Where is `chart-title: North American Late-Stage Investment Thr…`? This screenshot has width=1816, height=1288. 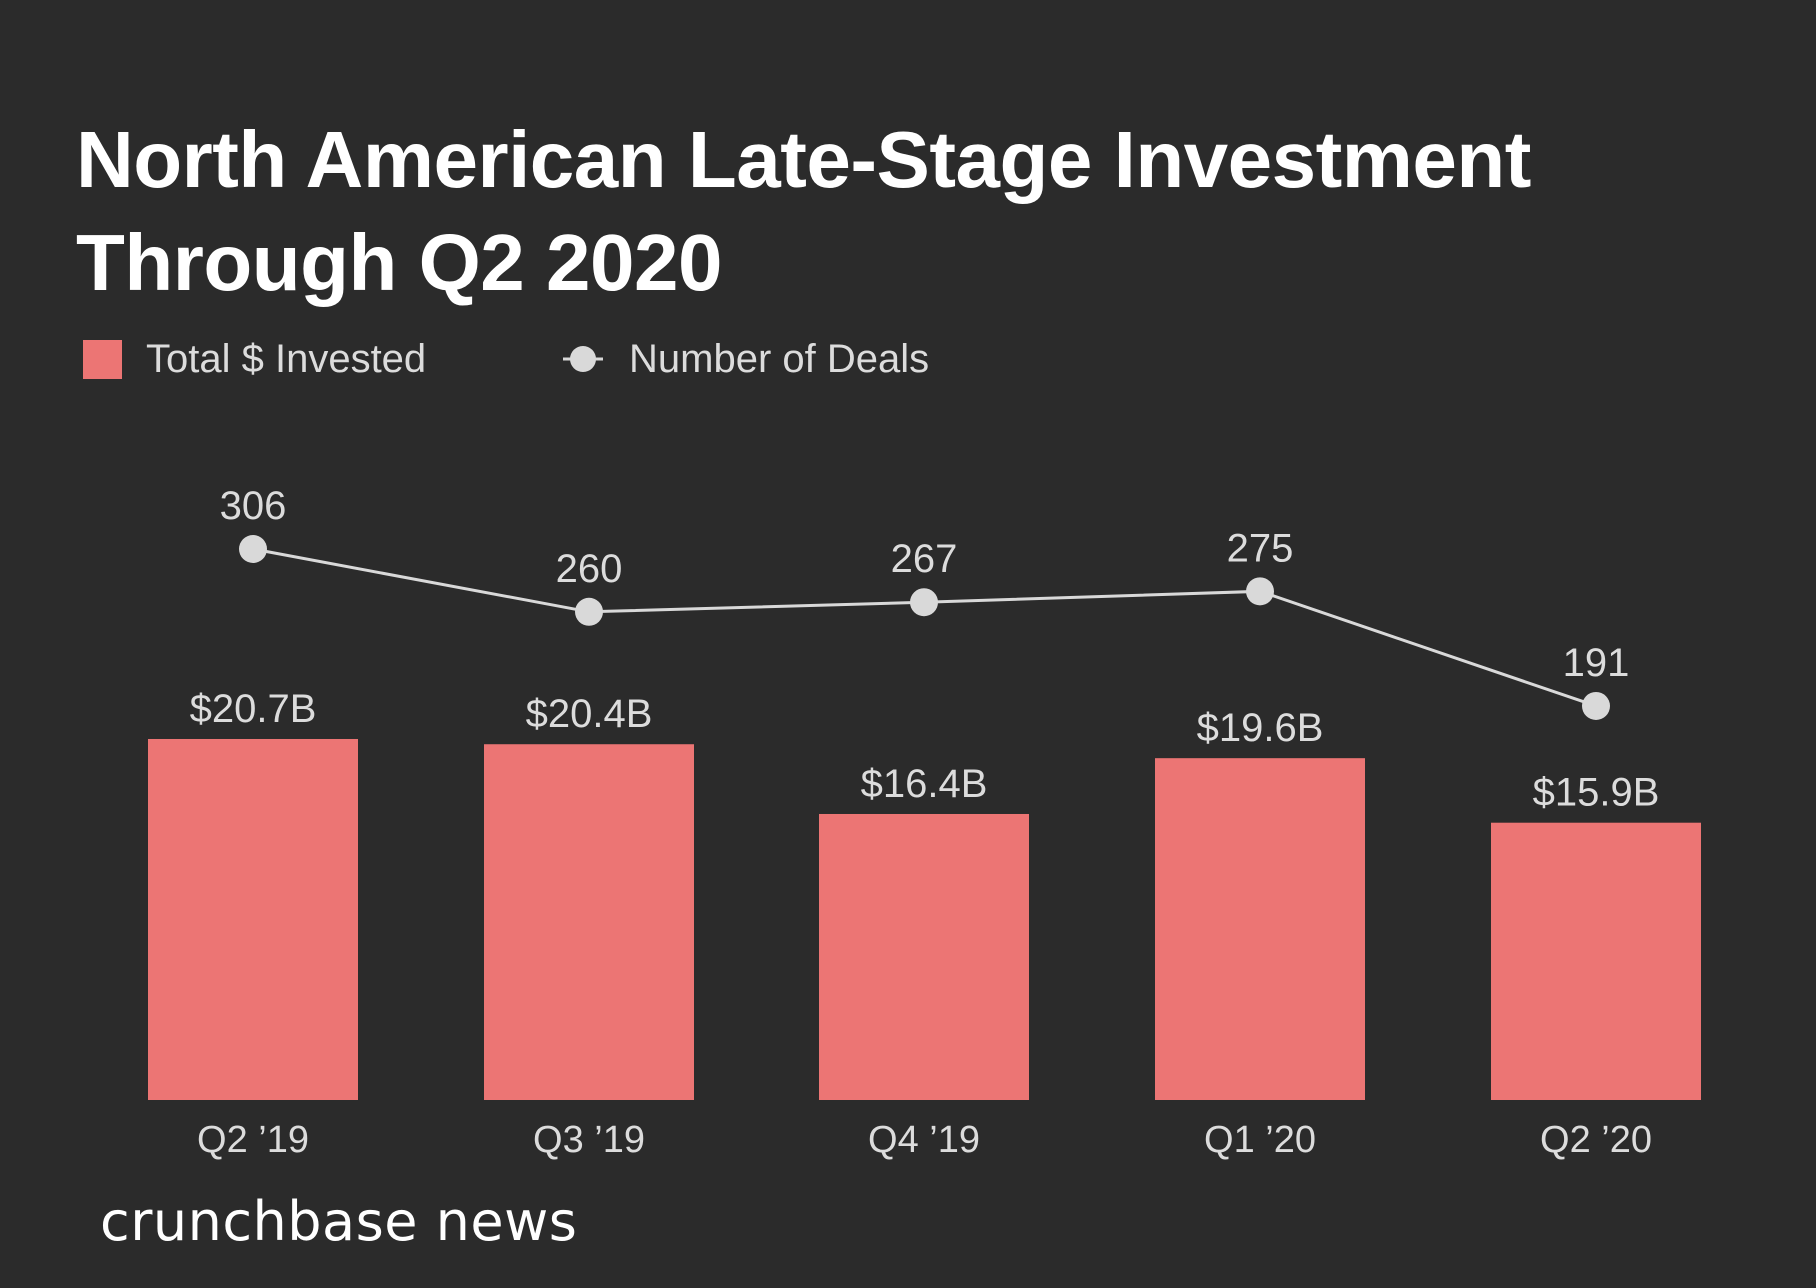
chart-title: North American Late-Stage Investment Thr… is located at coordinates (926, 211).